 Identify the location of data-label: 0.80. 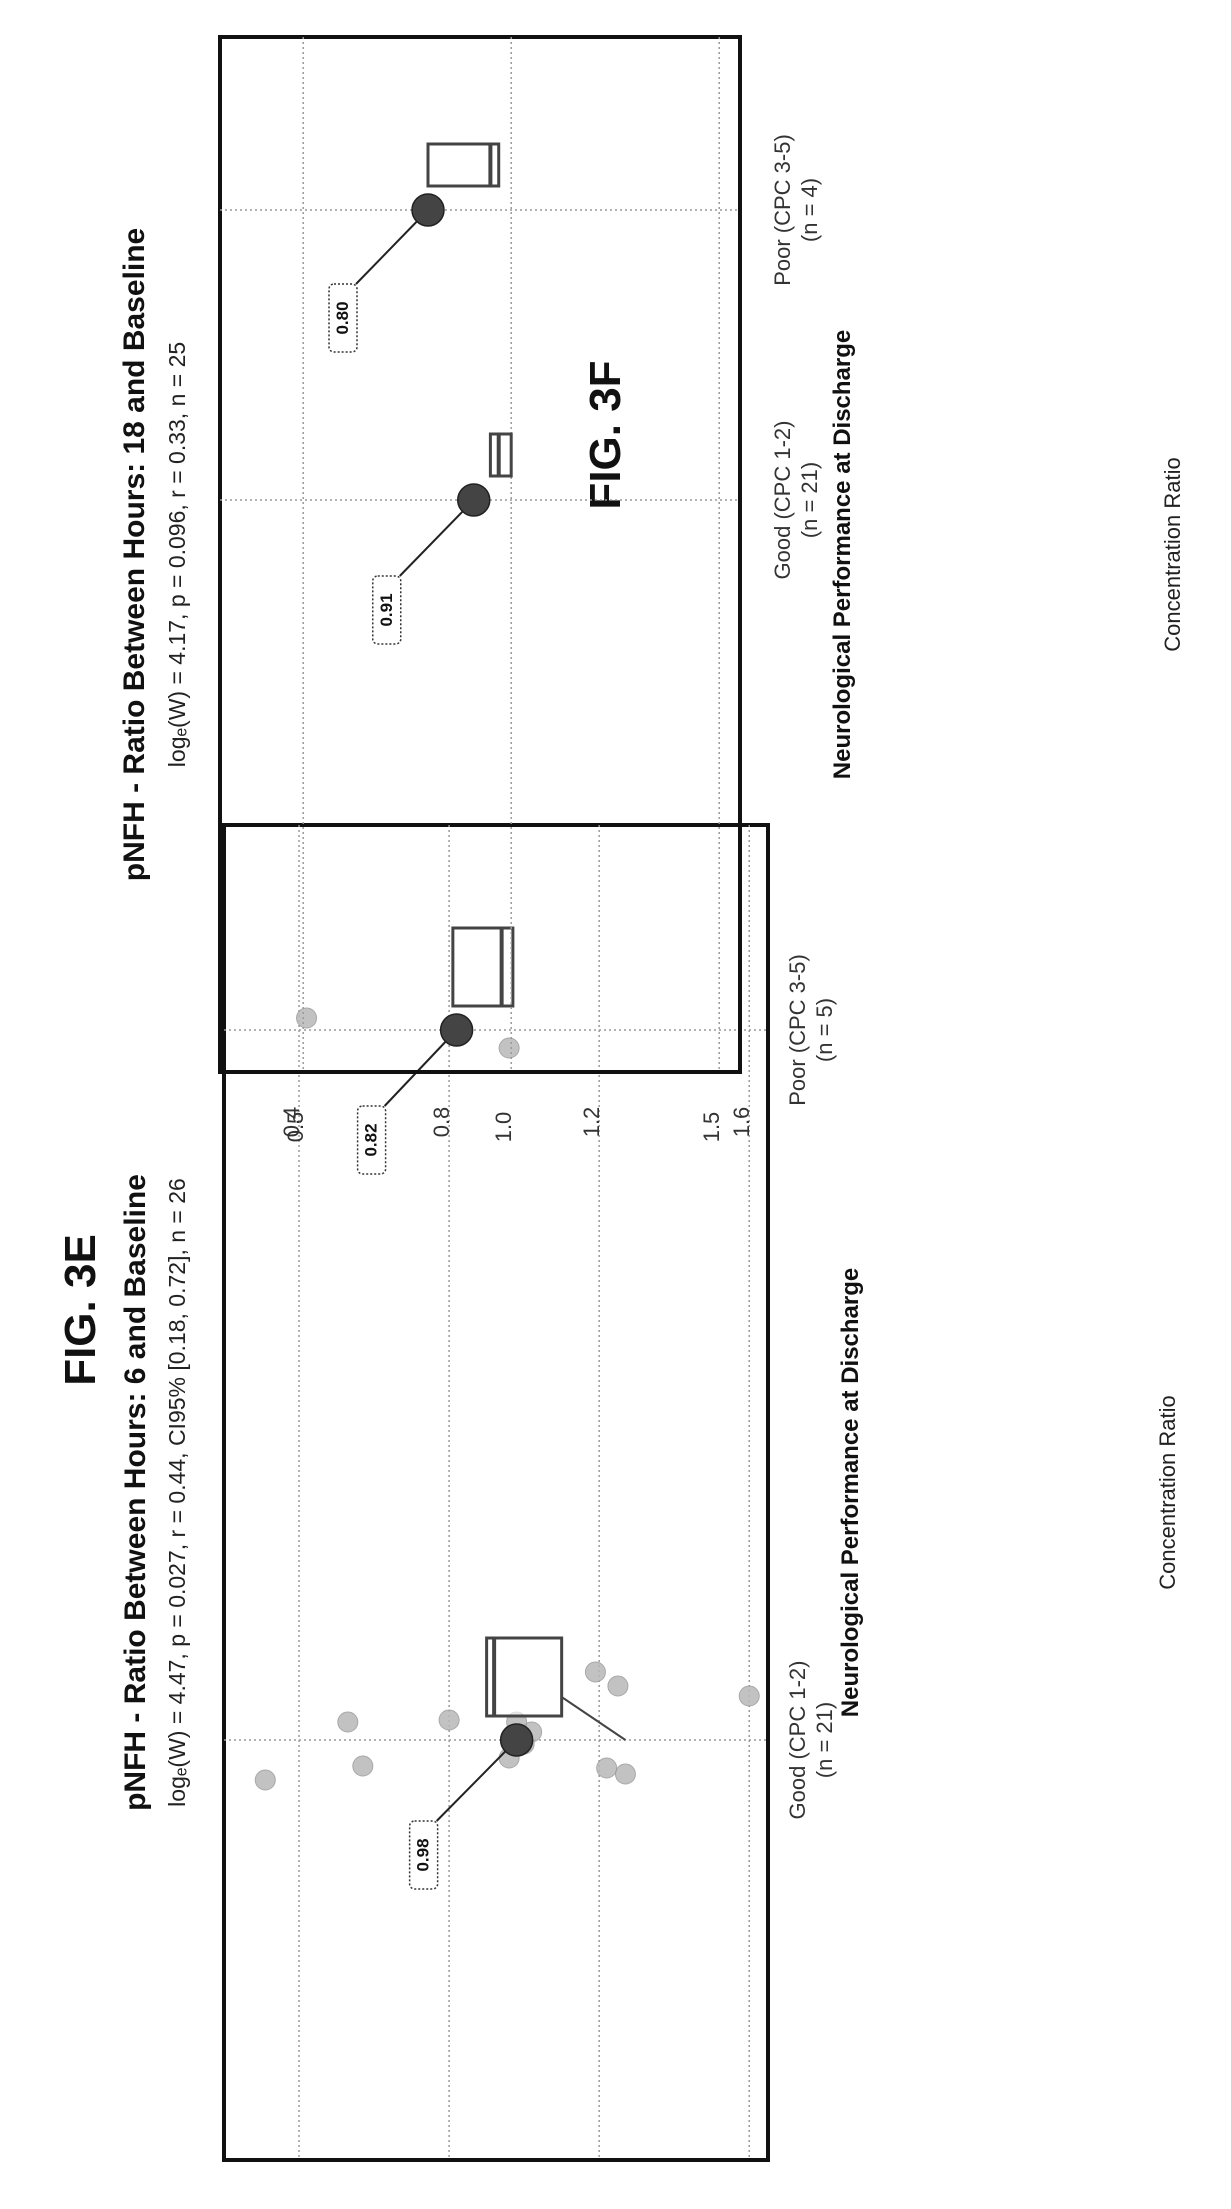
(342, 317).